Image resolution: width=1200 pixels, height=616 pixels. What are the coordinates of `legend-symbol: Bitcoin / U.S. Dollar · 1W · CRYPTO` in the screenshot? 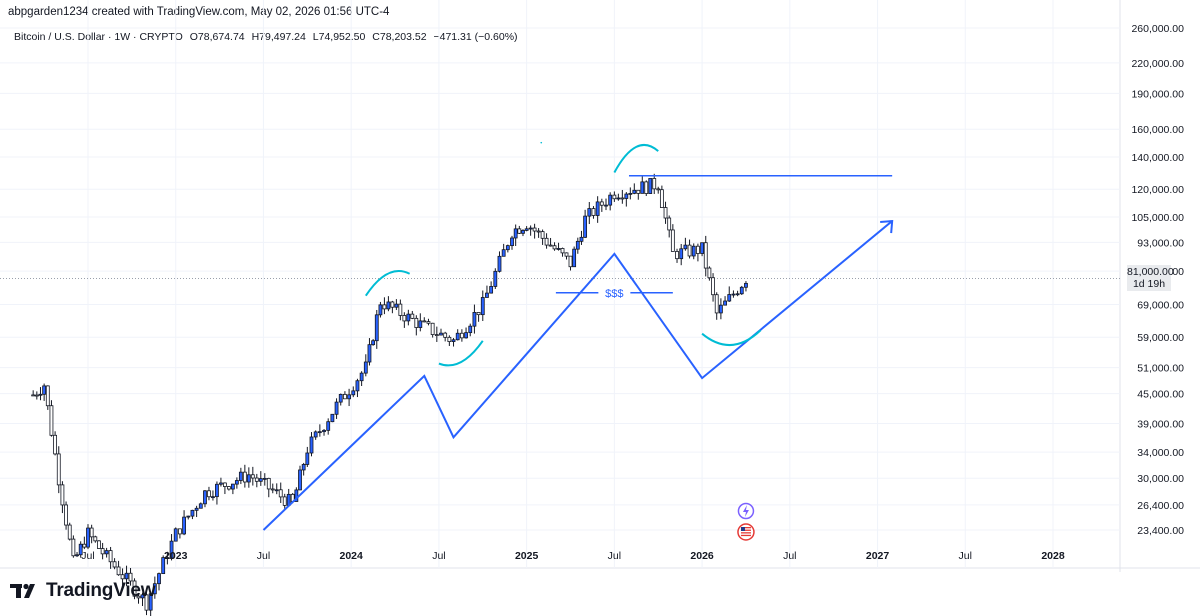 It's located at (98, 37).